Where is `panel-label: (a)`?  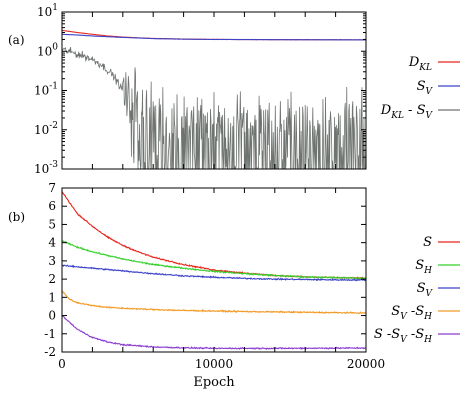 panel-label: (a) is located at coordinates (16, 40).